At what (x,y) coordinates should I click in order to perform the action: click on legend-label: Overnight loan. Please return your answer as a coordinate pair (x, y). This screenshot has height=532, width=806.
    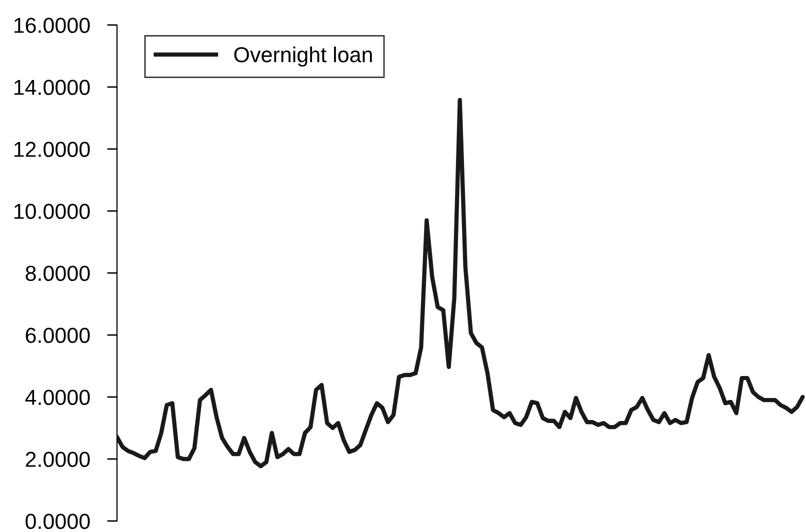
    Looking at the image, I should click on (303, 56).